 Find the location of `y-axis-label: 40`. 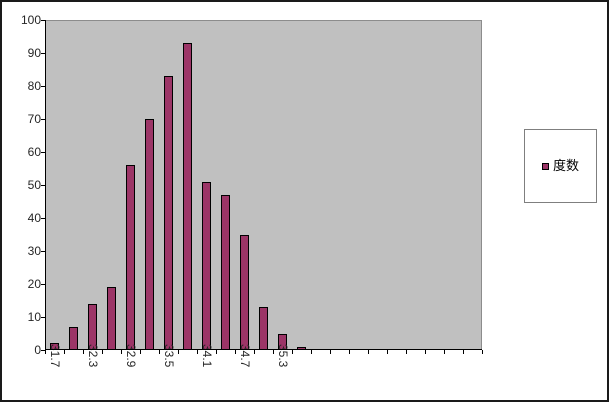

y-axis-label: 40 is located at coordinates (34, 218).